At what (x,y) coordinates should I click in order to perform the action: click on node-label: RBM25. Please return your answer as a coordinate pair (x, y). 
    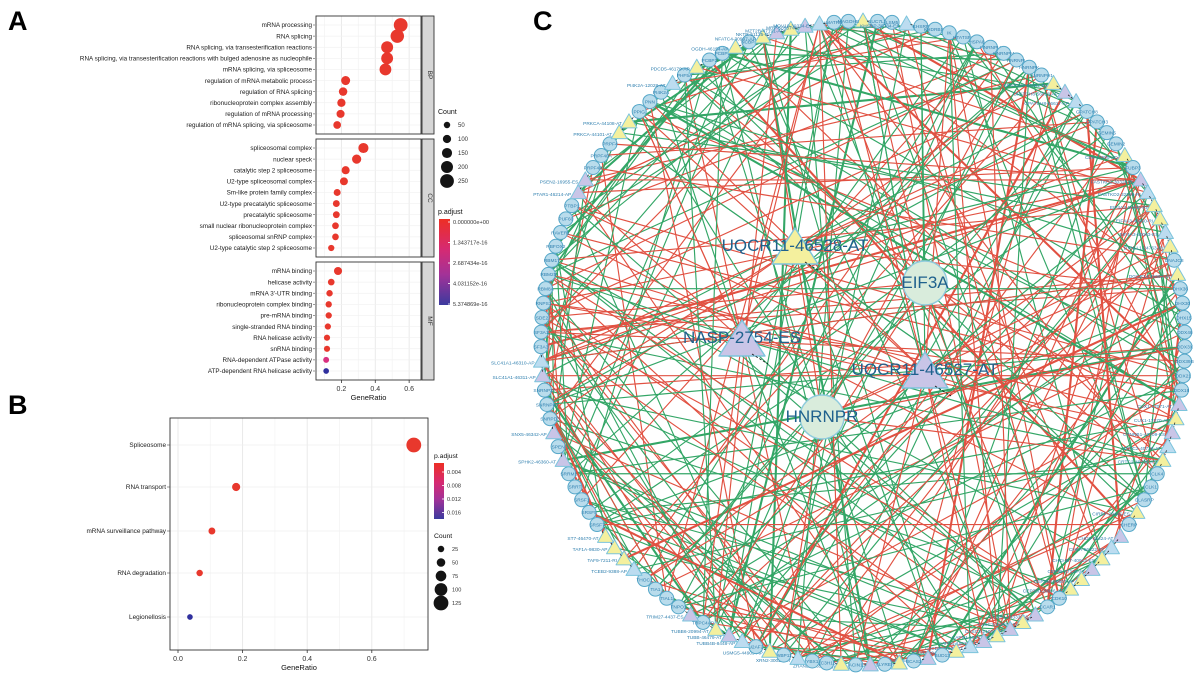
    Looking at the image, I should click on (548, 275).